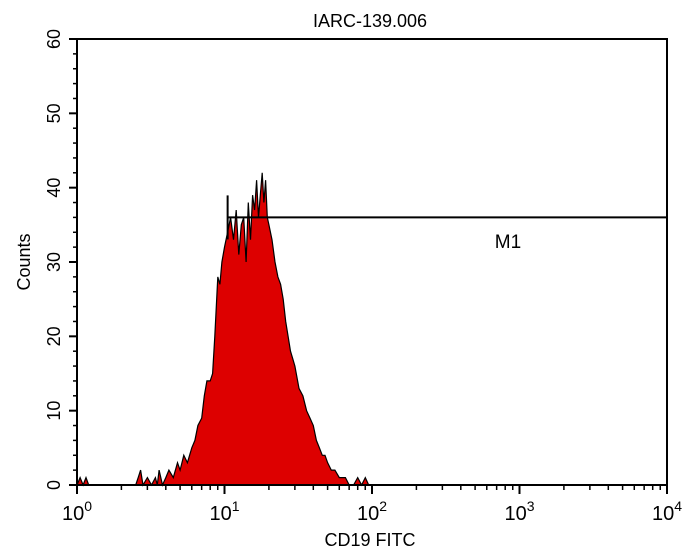  Describe the element at coordinates (77, 511) in the screenshot. I see `x-tick-label: 10⁰` at that location.